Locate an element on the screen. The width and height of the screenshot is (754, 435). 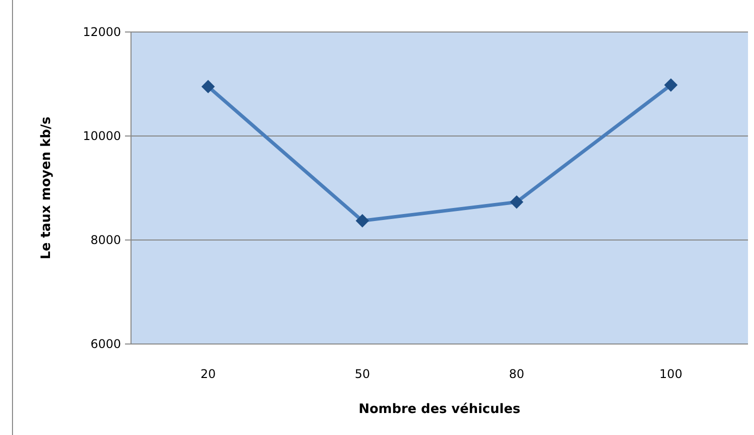
x-tick-label: 50 is located at coordinates (362, 374).